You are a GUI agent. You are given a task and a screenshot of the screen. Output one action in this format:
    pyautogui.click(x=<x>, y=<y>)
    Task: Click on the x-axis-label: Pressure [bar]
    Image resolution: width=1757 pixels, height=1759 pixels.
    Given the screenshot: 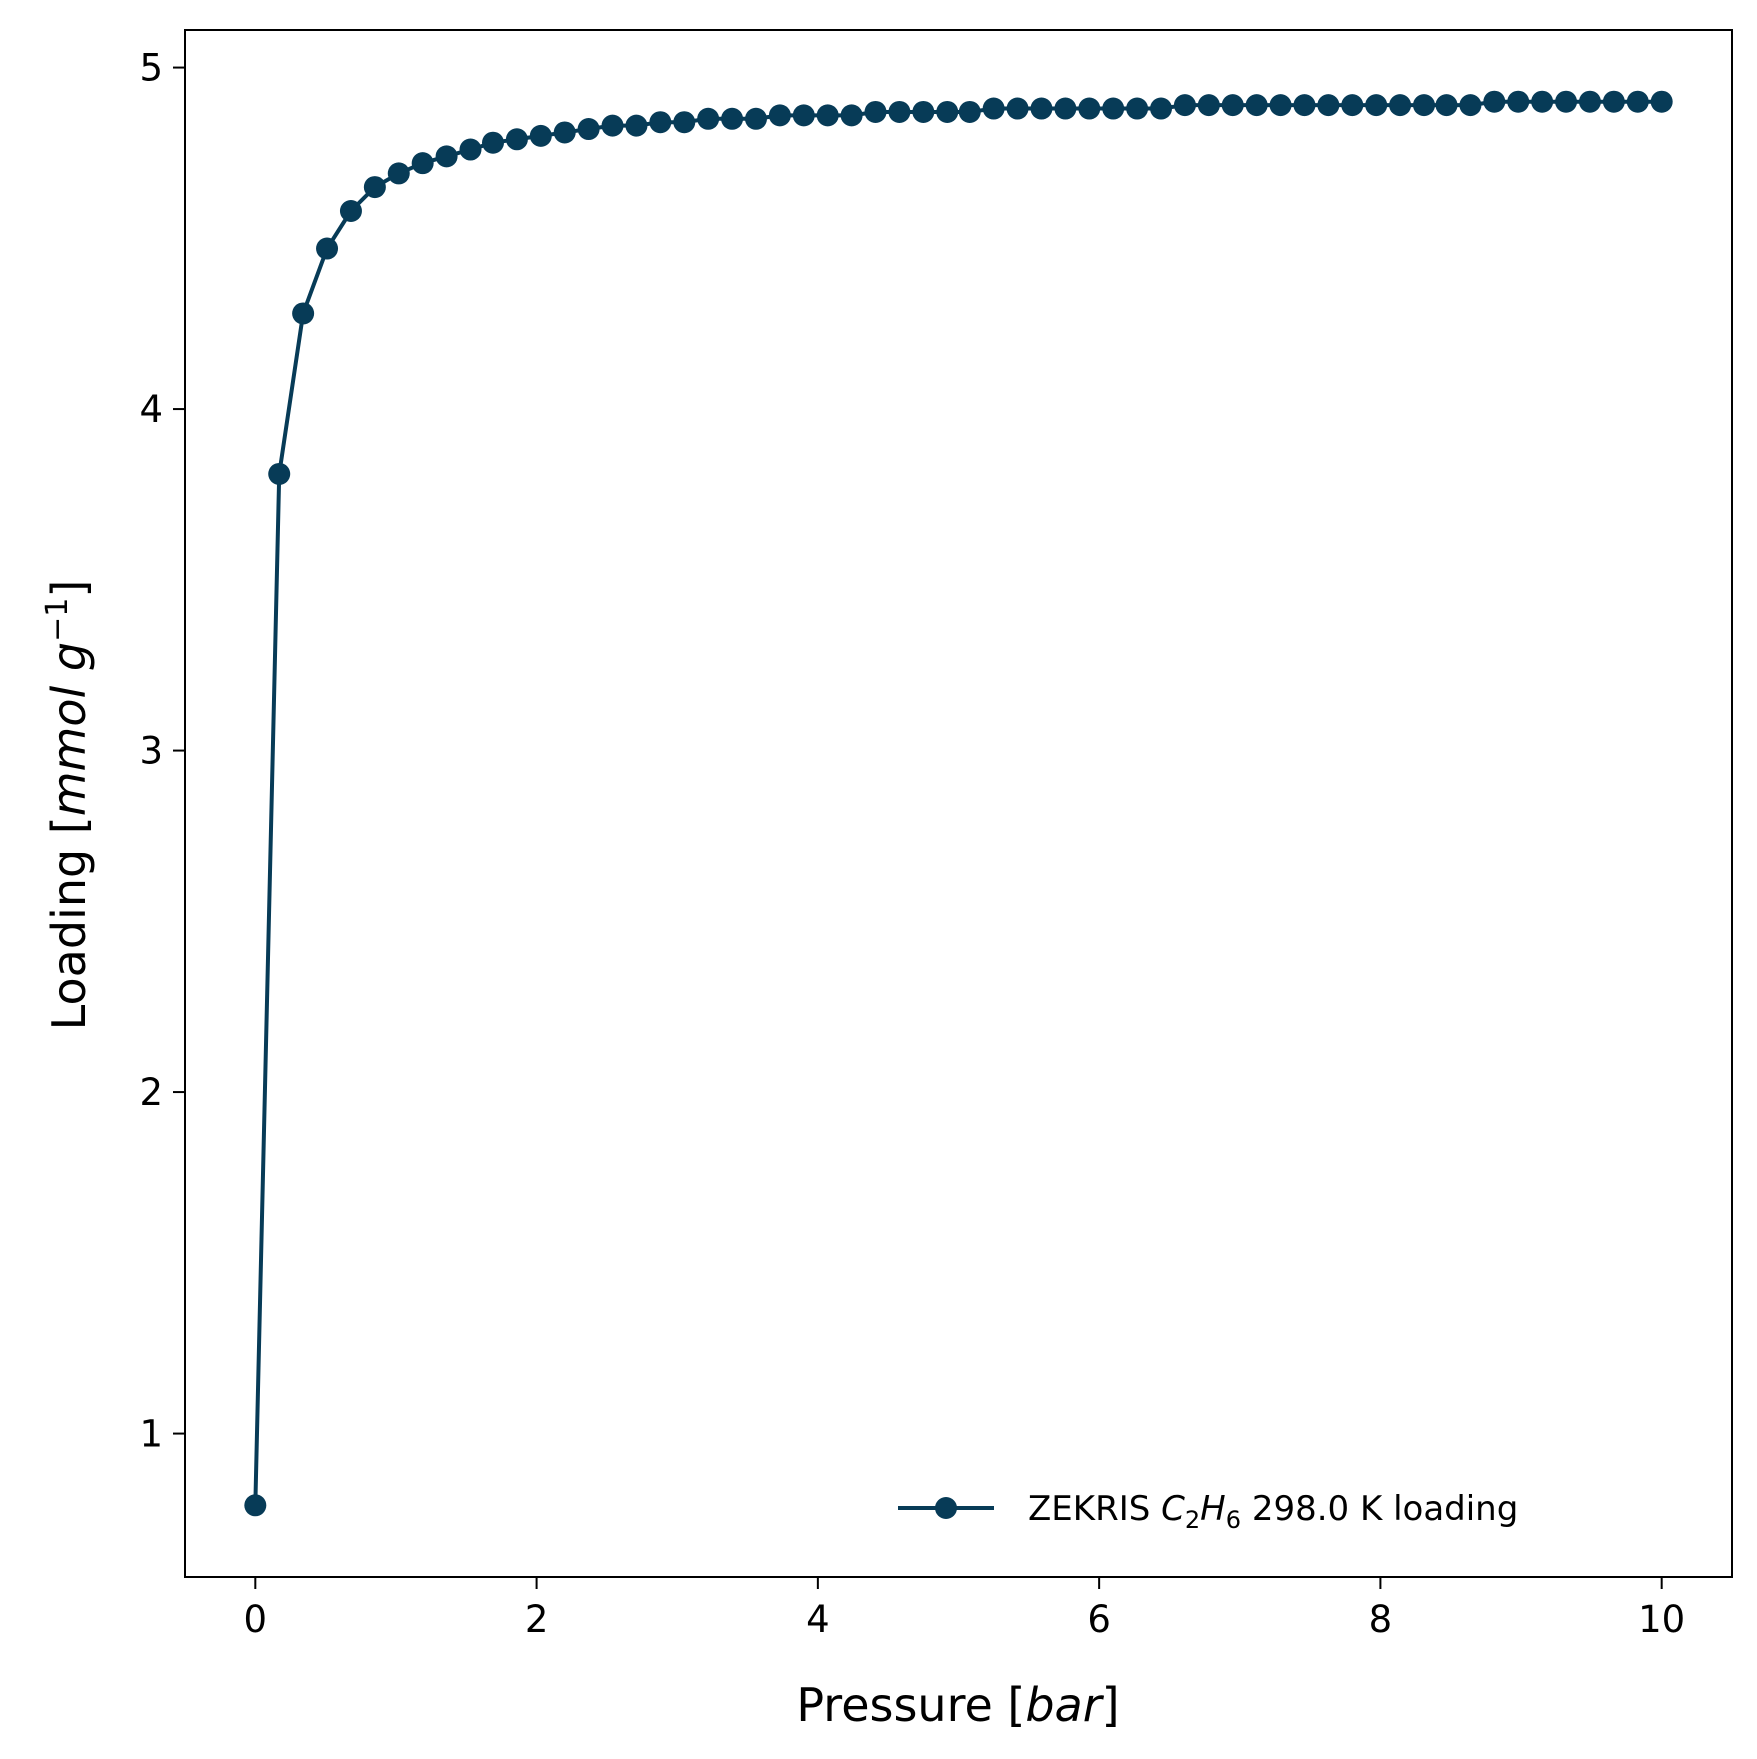 What is the action you would take?
    pyautogui.click(x=957, y=1705)
    